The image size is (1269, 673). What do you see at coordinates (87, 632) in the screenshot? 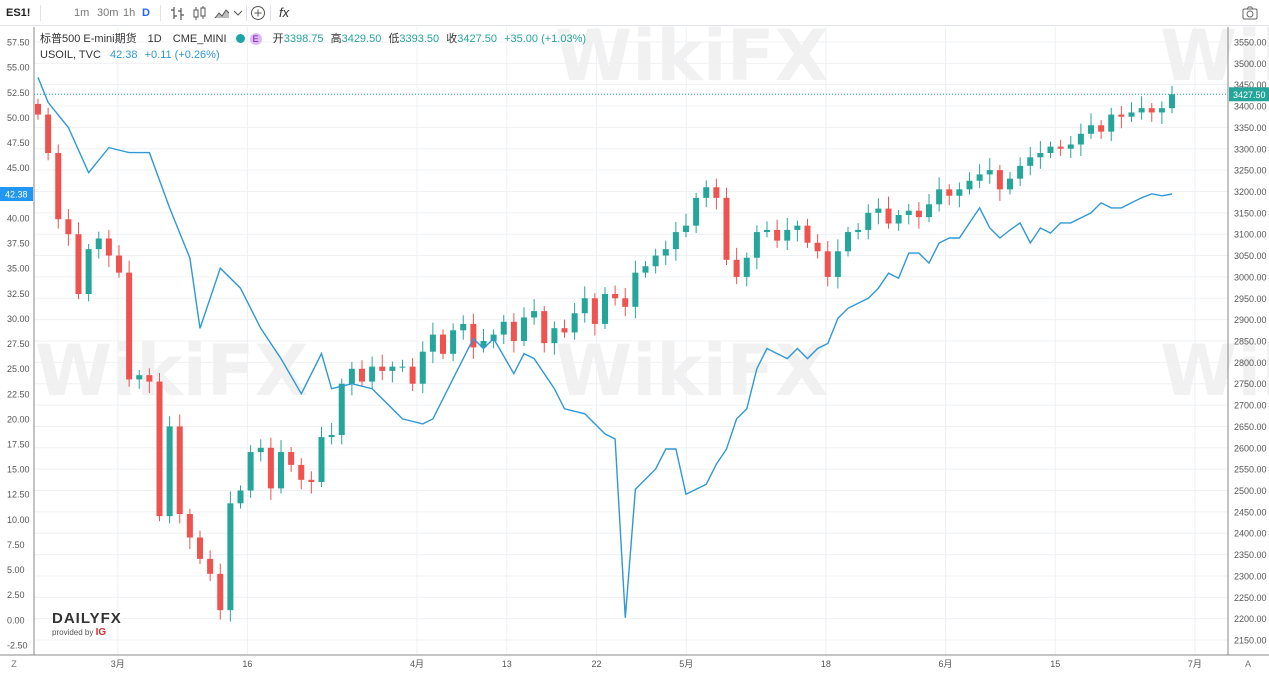
I see `provided-by: provided by IG` at bounding box center [87, 632].